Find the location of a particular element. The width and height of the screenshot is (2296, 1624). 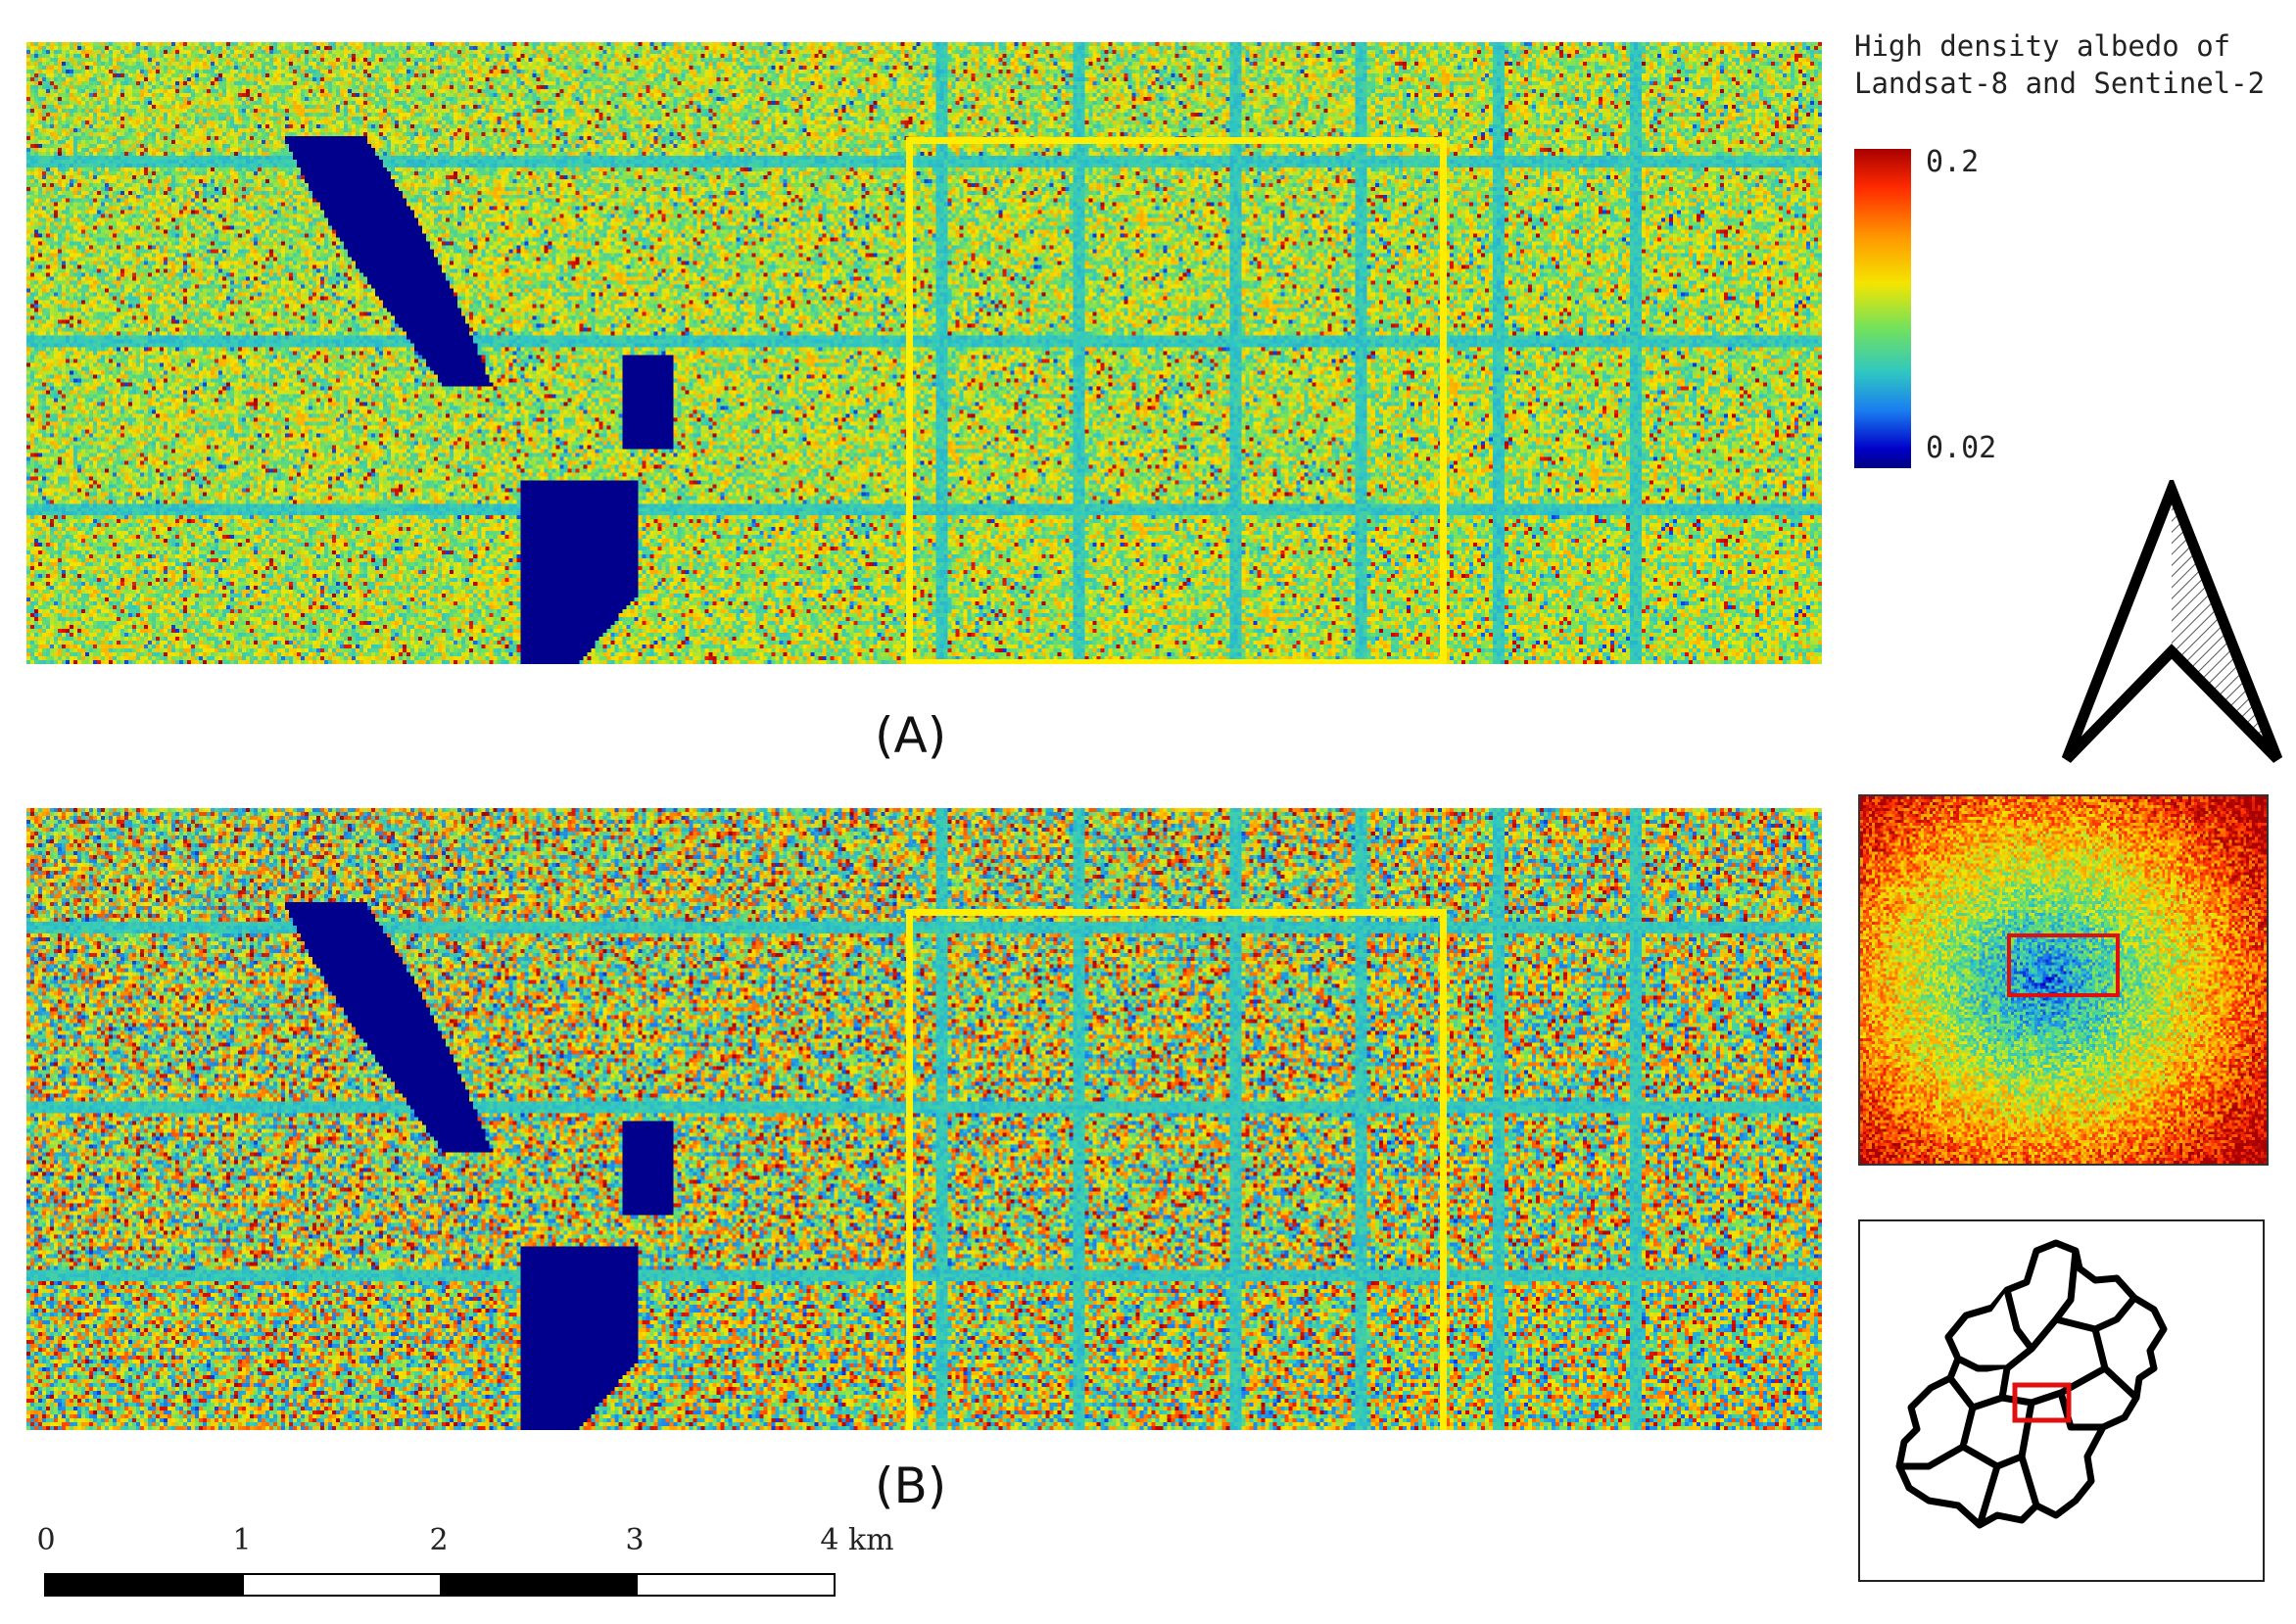

scale-label-1: 1 is located at coordinates (242, 1540).